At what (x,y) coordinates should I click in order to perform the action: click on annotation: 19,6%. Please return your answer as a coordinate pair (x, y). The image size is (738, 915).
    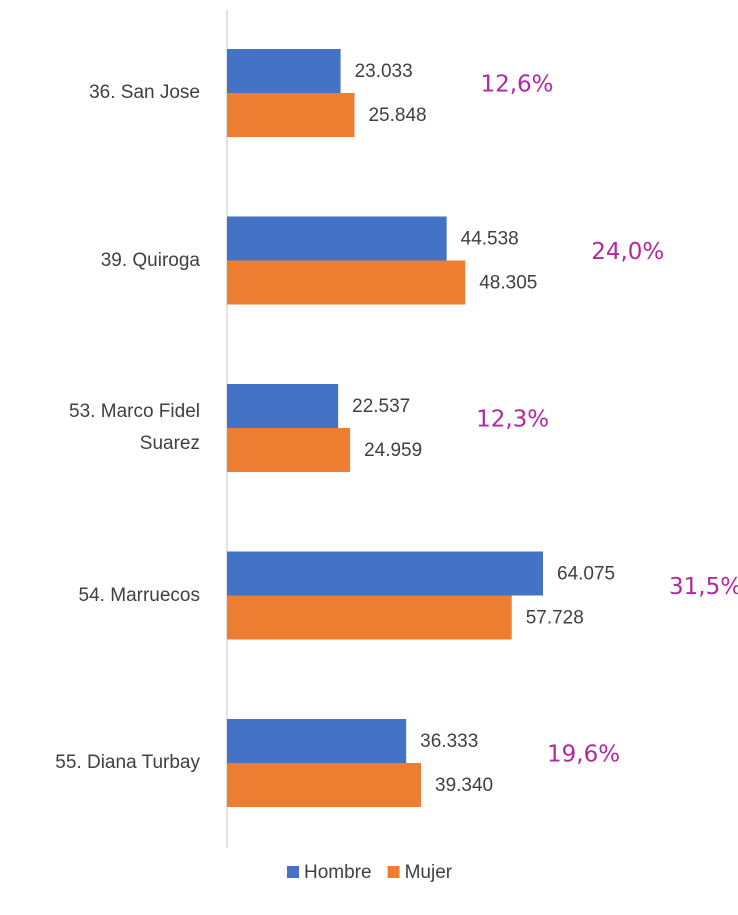
    Looking at the image, I should click on (583, 755).